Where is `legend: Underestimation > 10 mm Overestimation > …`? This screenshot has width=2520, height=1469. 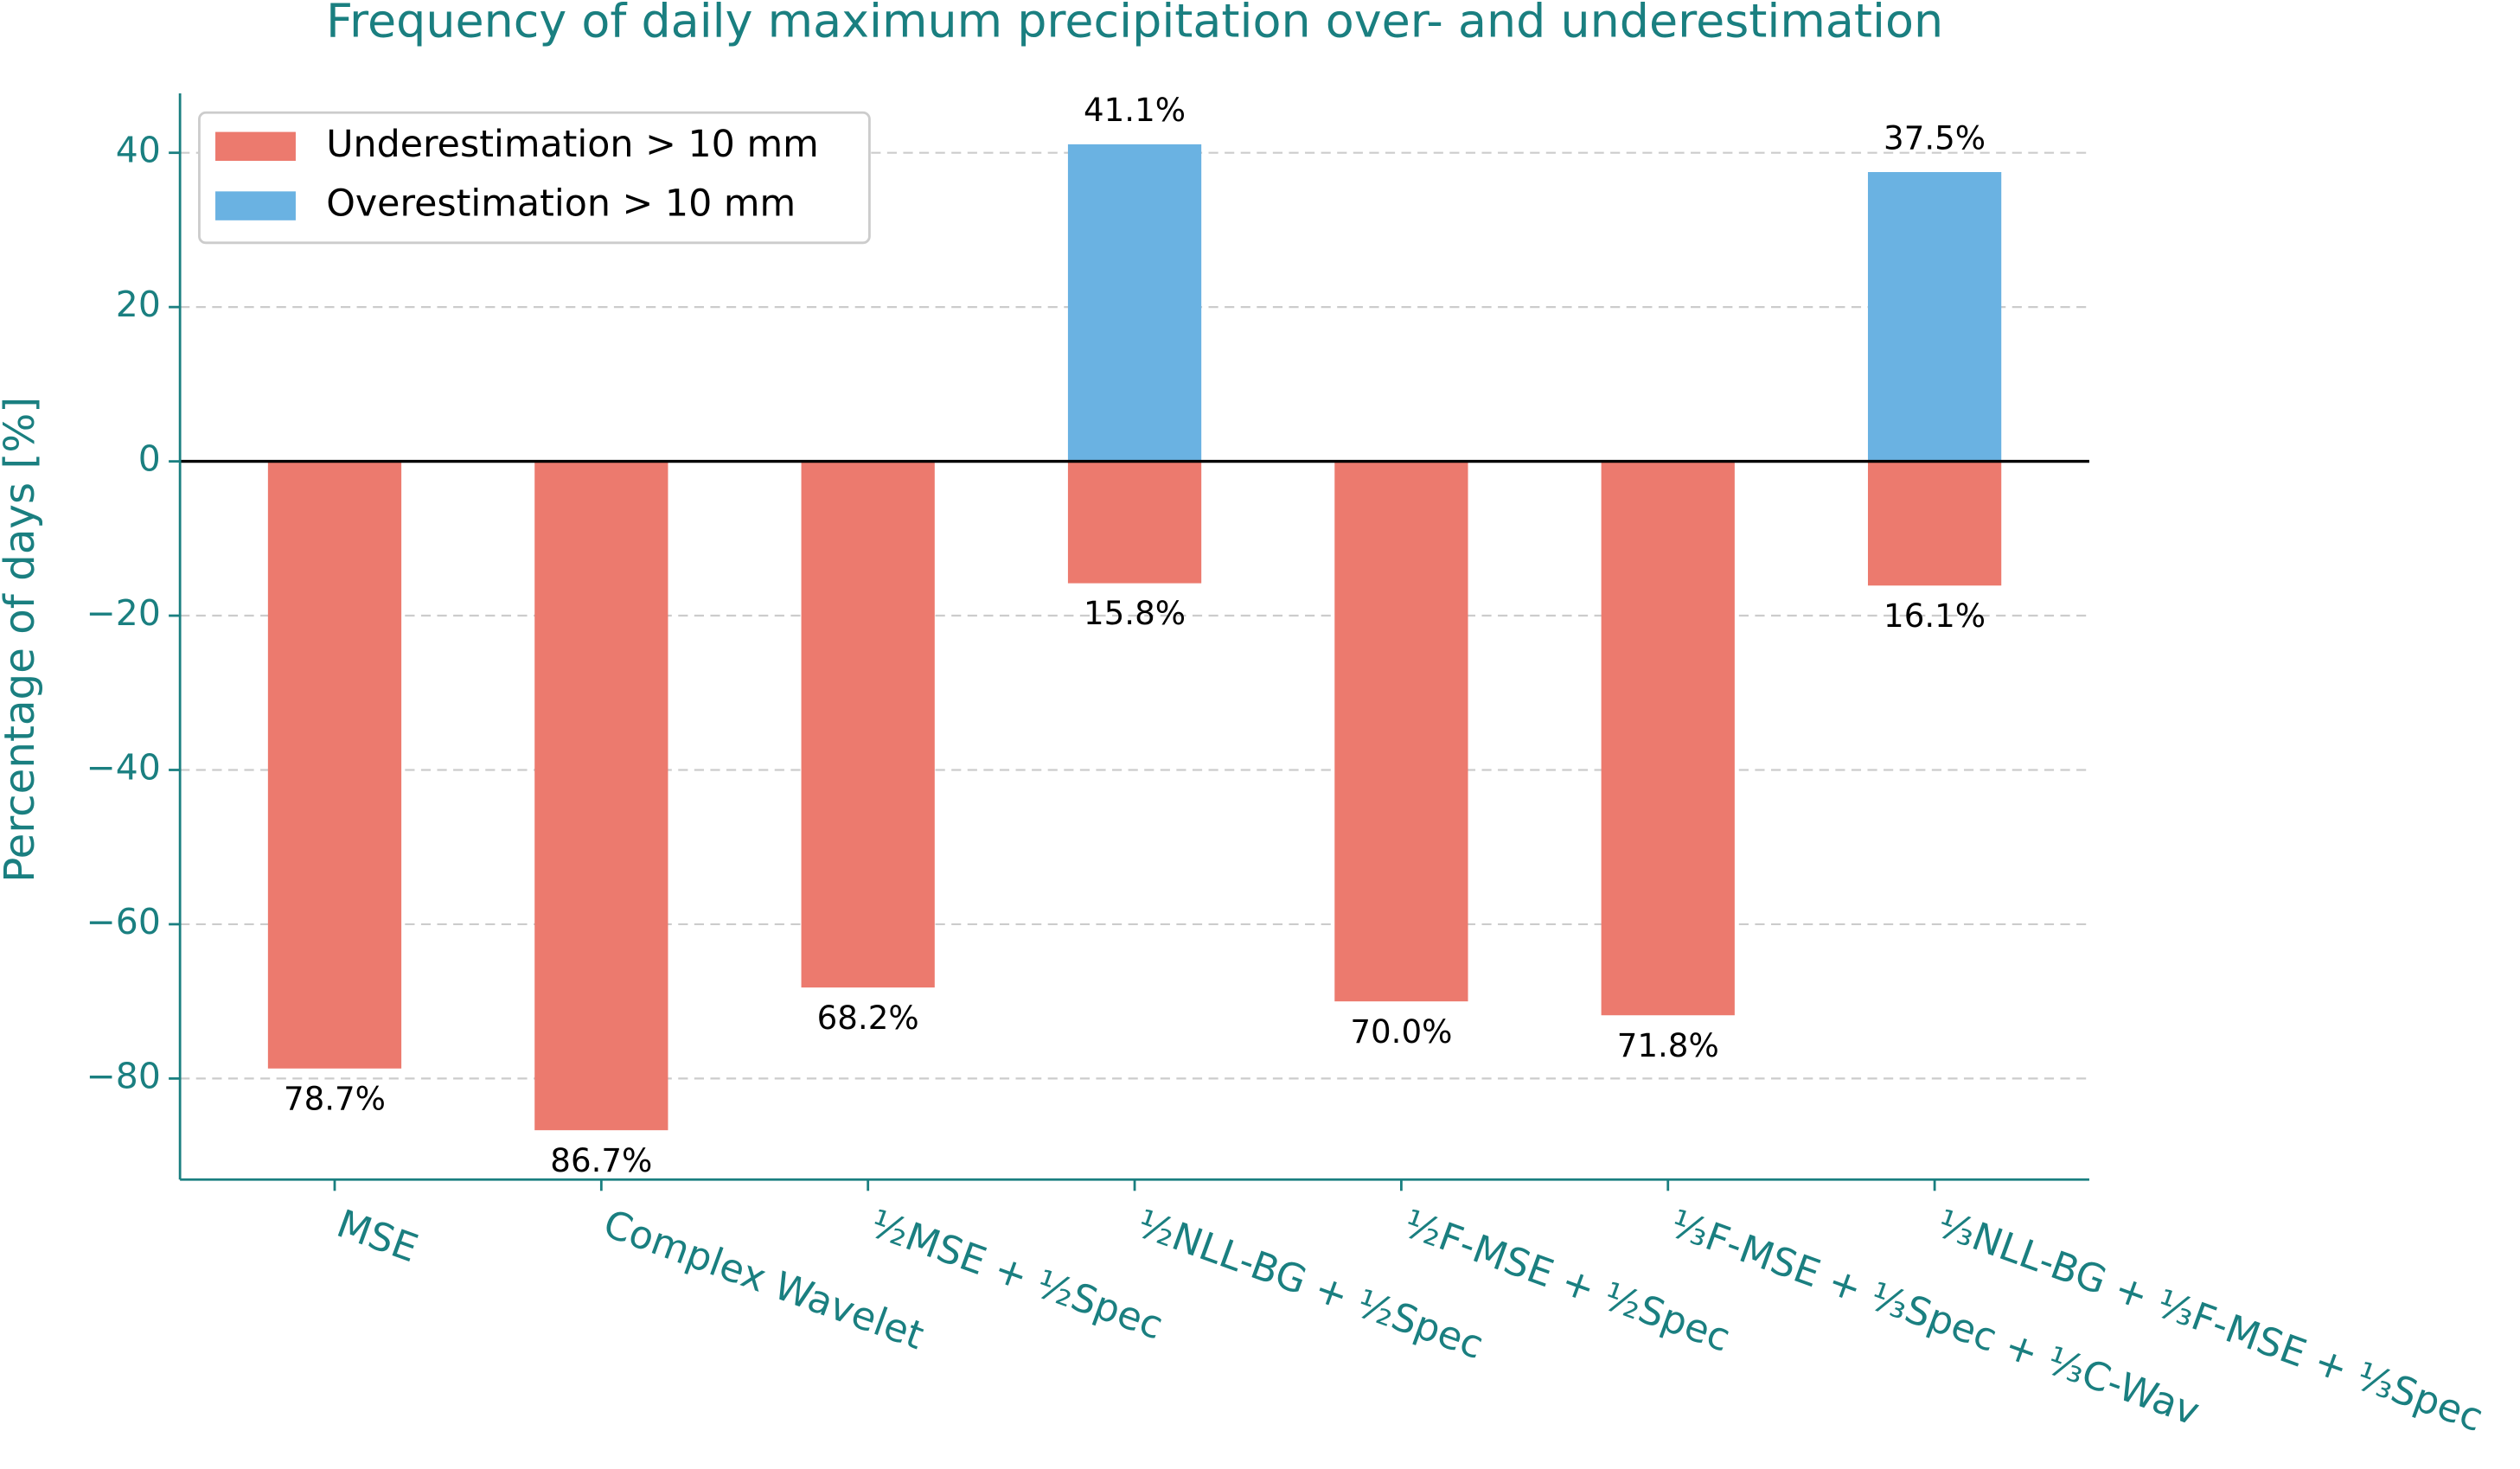 legend: Underestimation > 10 mm Overestimation > … is located at coordinates (534, 178).